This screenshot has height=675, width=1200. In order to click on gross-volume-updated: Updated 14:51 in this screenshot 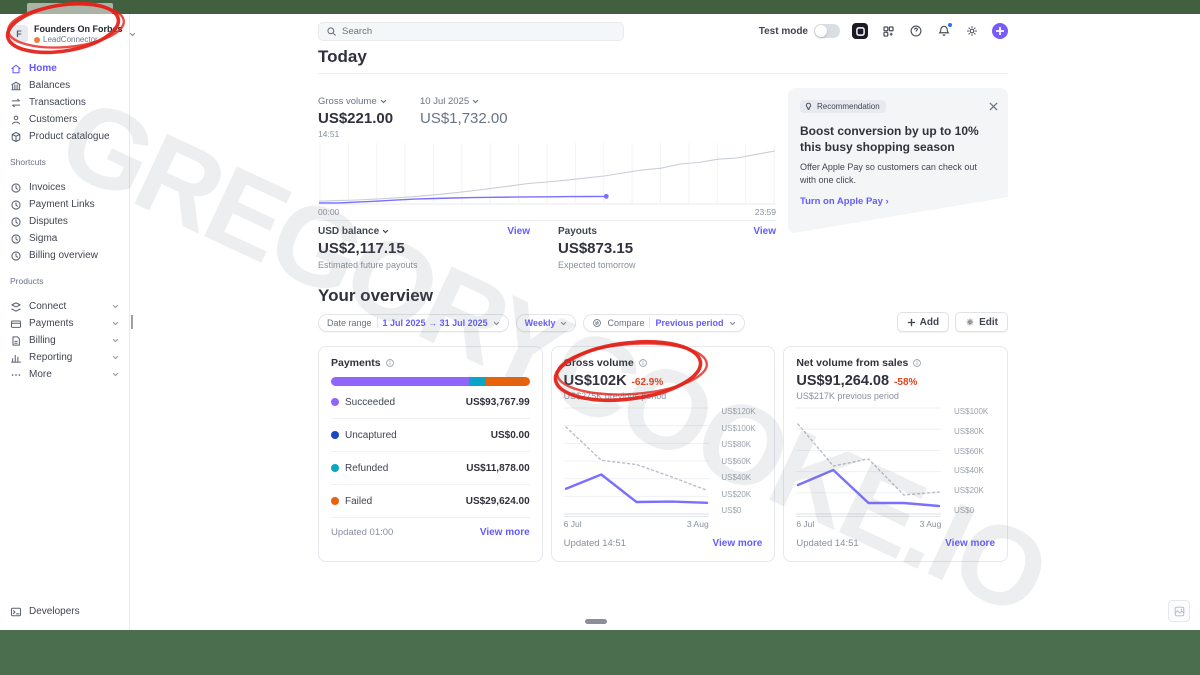, I will do `click(595, 543)`.